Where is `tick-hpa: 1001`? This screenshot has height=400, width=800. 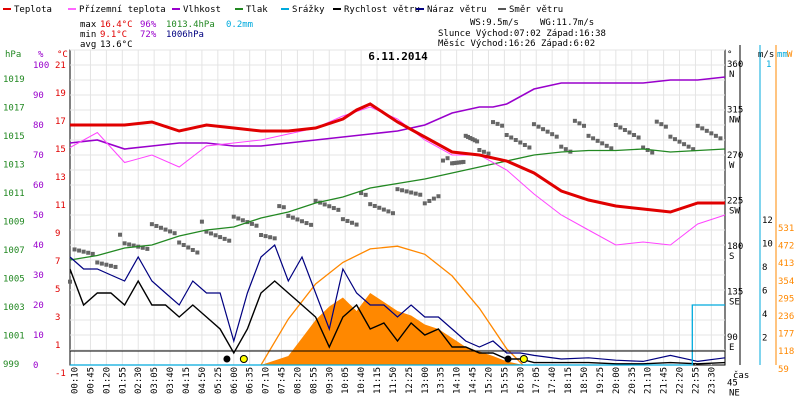
tick-hpa: 1001 is located at coordinates (14, 337).